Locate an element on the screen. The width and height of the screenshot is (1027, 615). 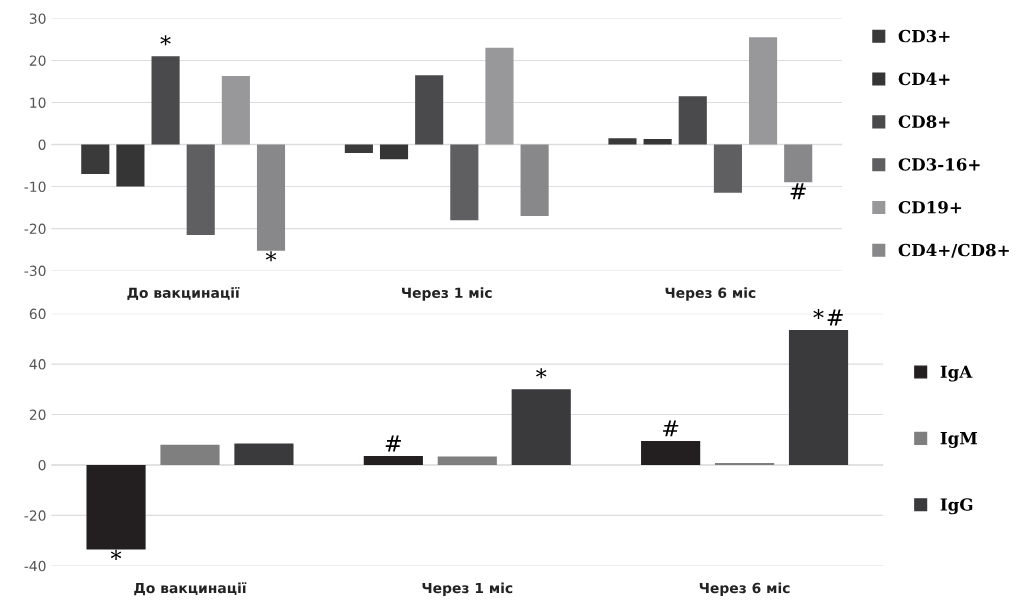
legend-label: CD4+ is located at coordinates (924, 79).